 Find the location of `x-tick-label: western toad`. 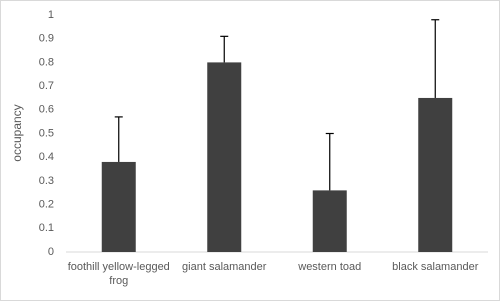

x-tick-label: western toad is located at coordinates (330, 267).